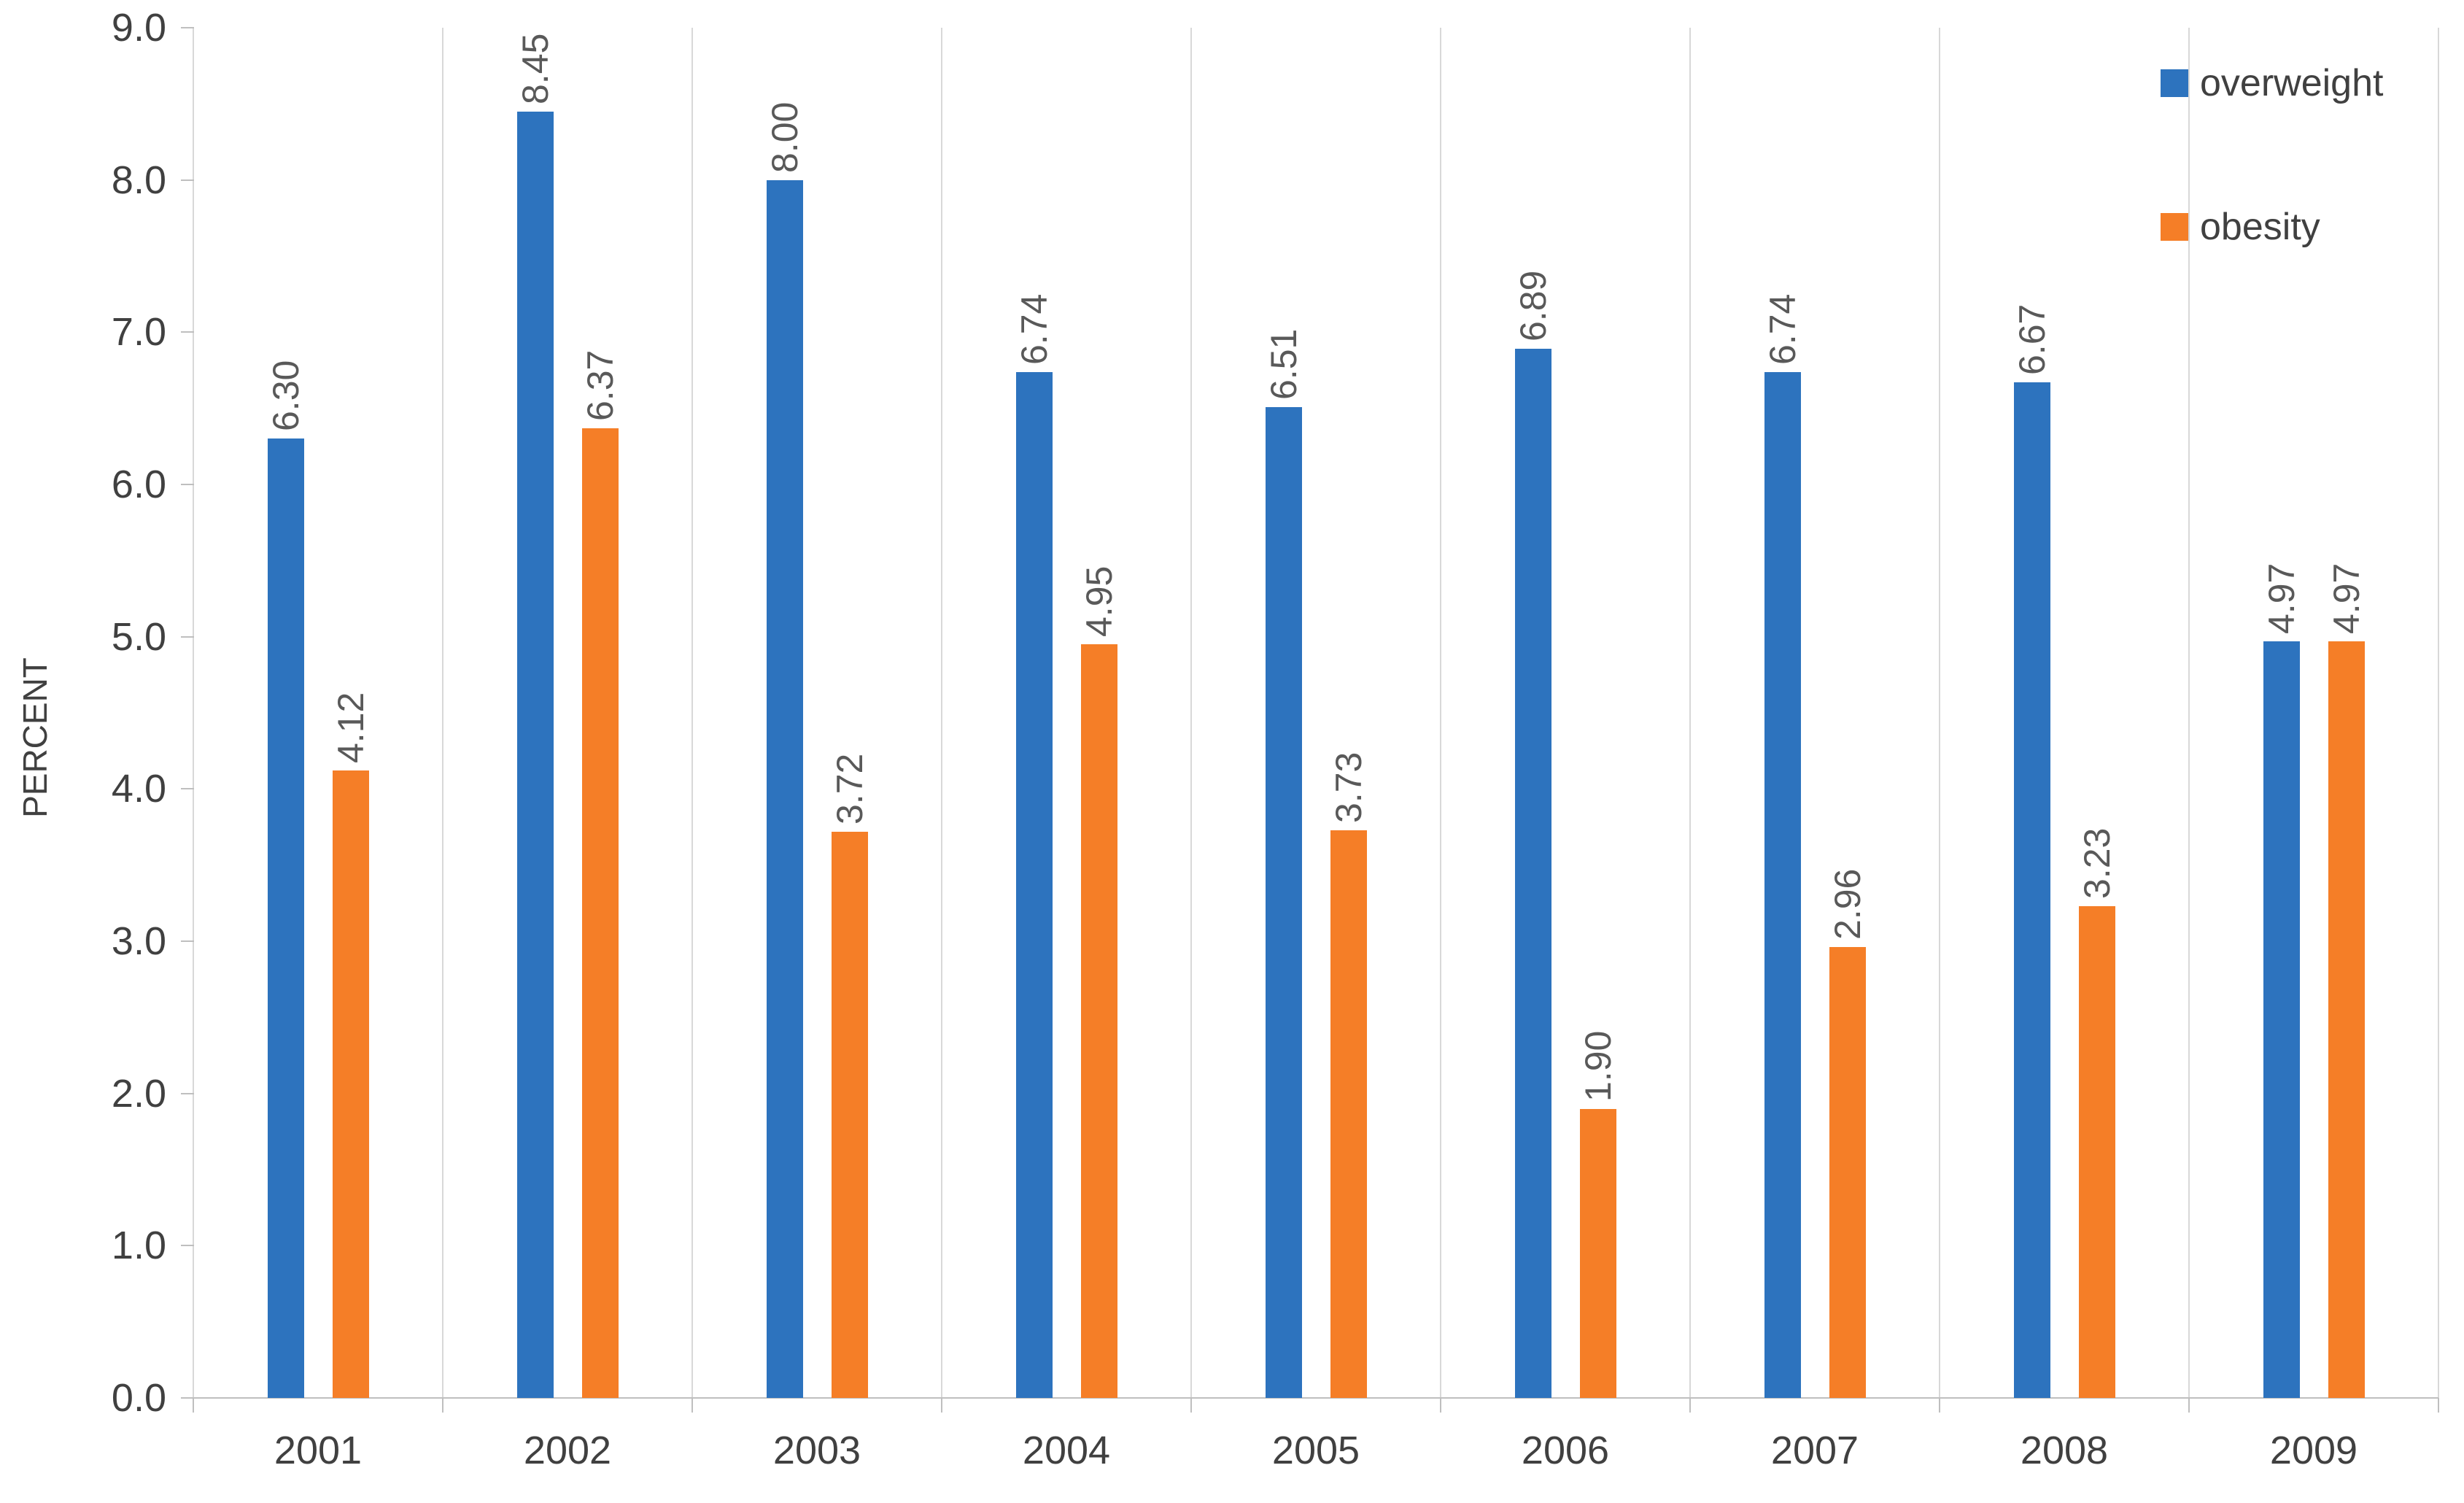 This screenshot has width=2464, height=1503. Describe the element at coordinates (1283, 364) in the screenshot. I see `value-label-overweight-2005: 6.51` at that location.